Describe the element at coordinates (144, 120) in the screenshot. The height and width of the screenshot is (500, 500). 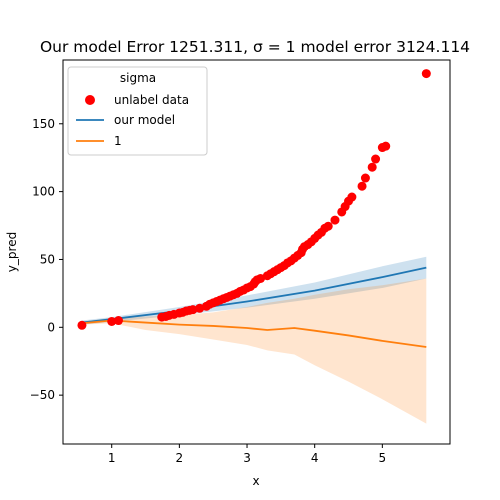
I see `legend-label-our-model: our model` at that location.